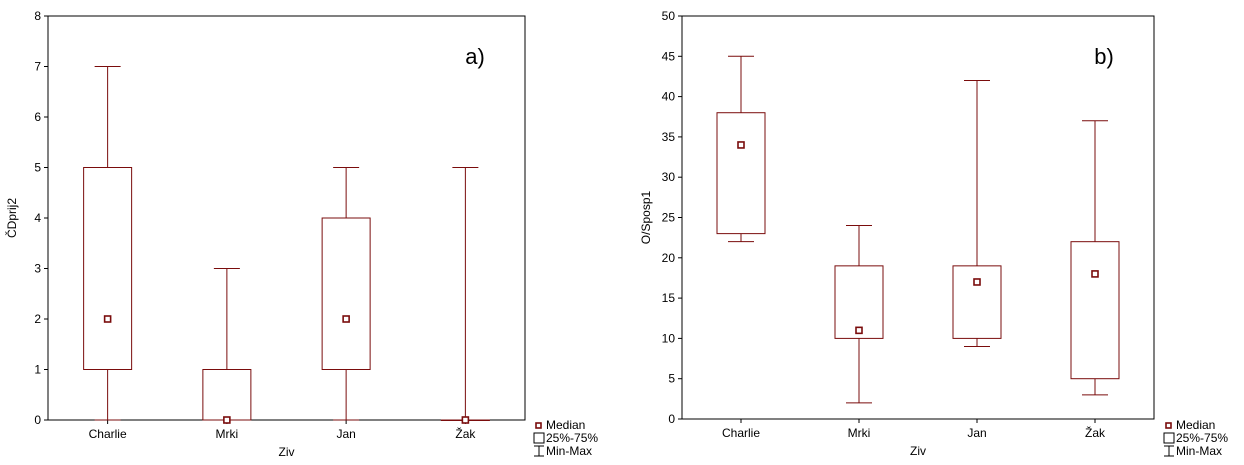 The width and height of the screenshot is (1244, 465). Describe the element at coordinates (669, 97) in the screenshot. I see `y-tick-label: 40` at that location.